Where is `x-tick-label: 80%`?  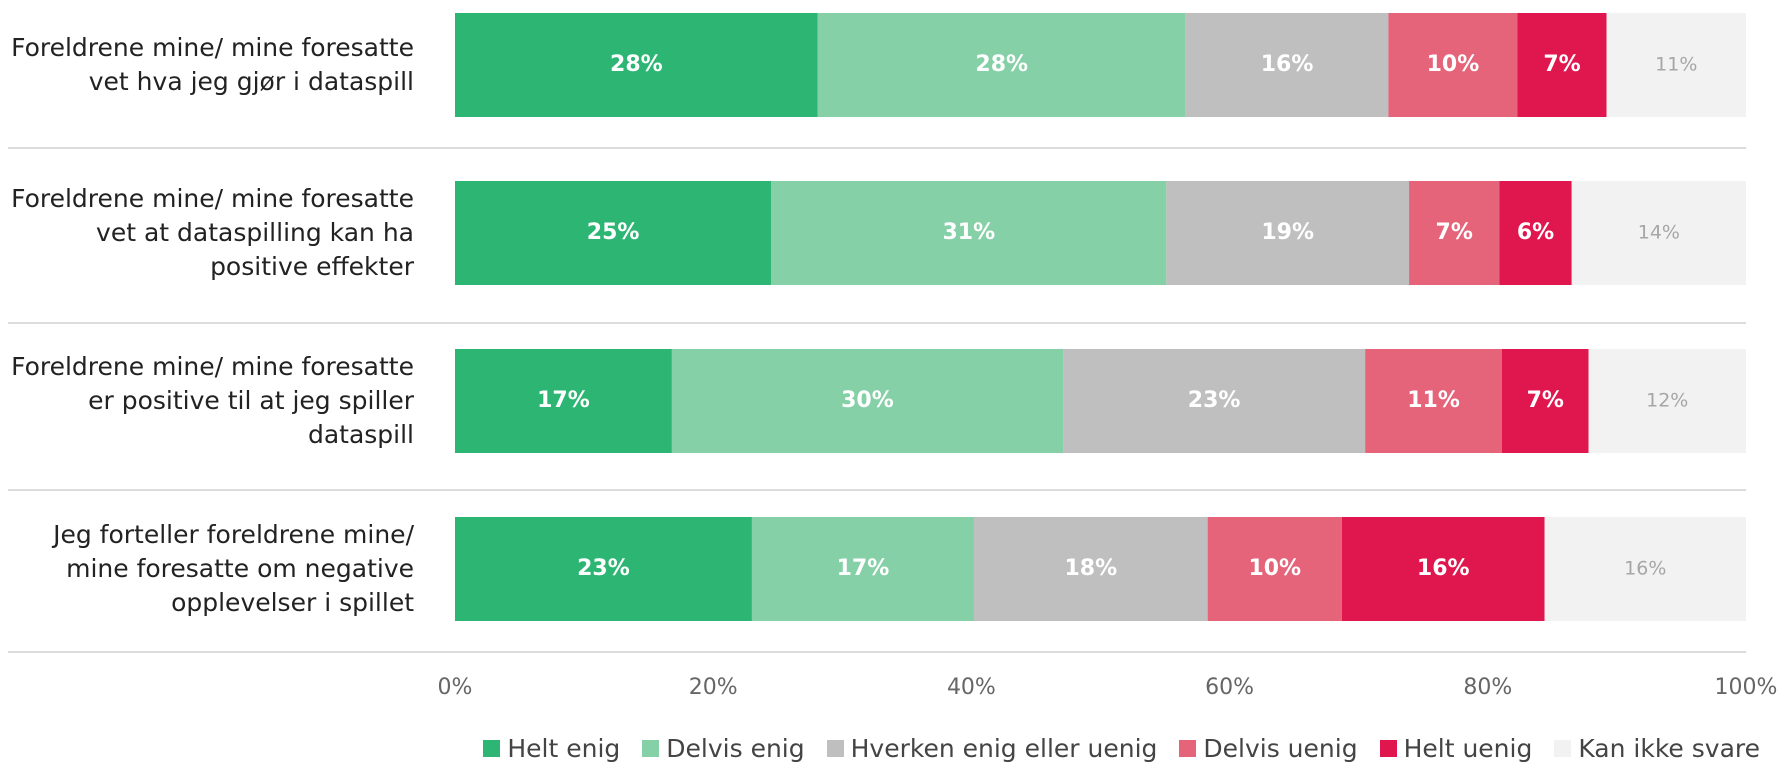 x-tick-label: 80% is located at coordinates (1487, 687).